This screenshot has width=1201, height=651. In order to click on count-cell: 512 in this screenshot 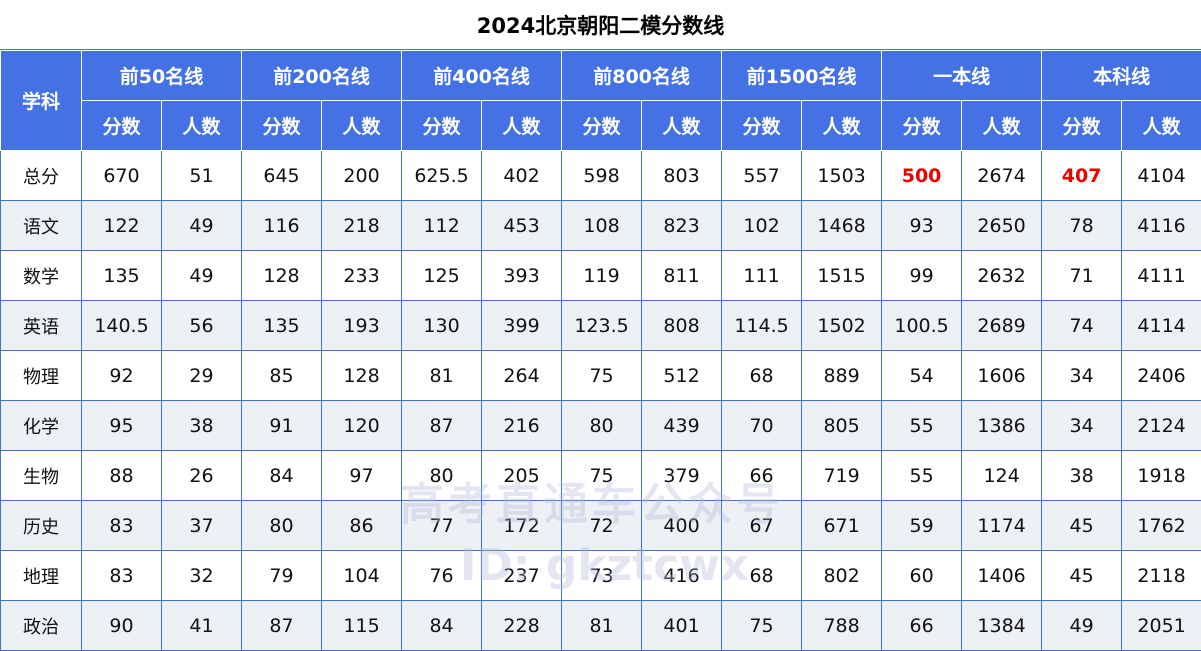, I will do `click(682, 375)`.